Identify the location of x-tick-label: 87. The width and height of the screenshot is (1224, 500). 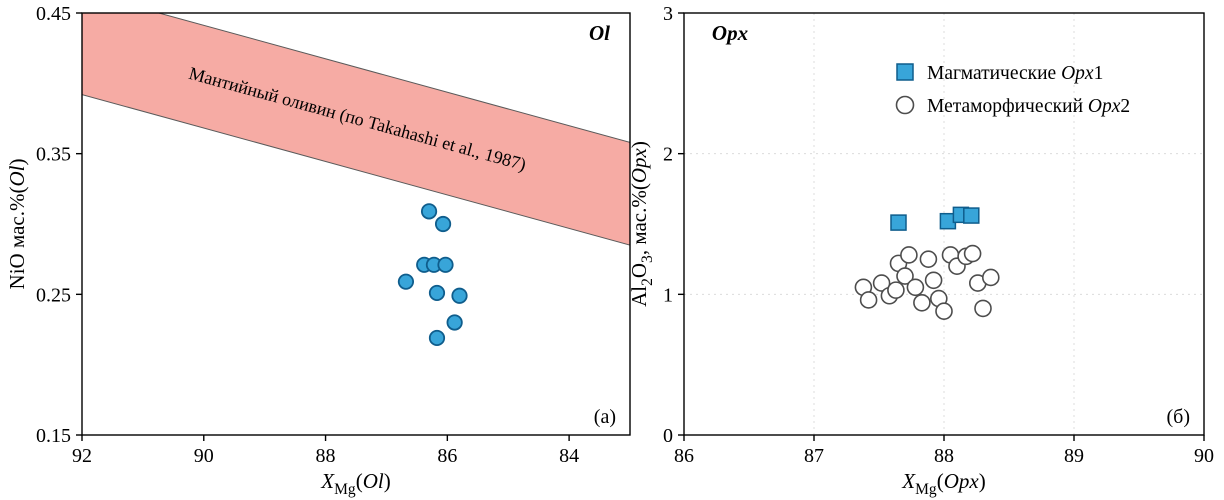
(814, 456).